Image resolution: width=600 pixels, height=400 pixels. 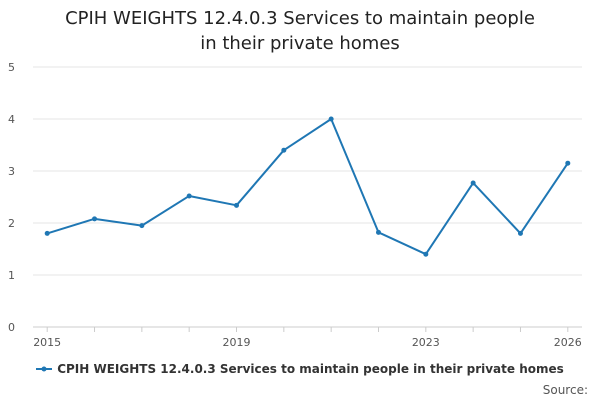 What do you see at coordinates (11, 67) in the screenshot?
I see `y-tick-label: 5` at bounding box center [11, 67].